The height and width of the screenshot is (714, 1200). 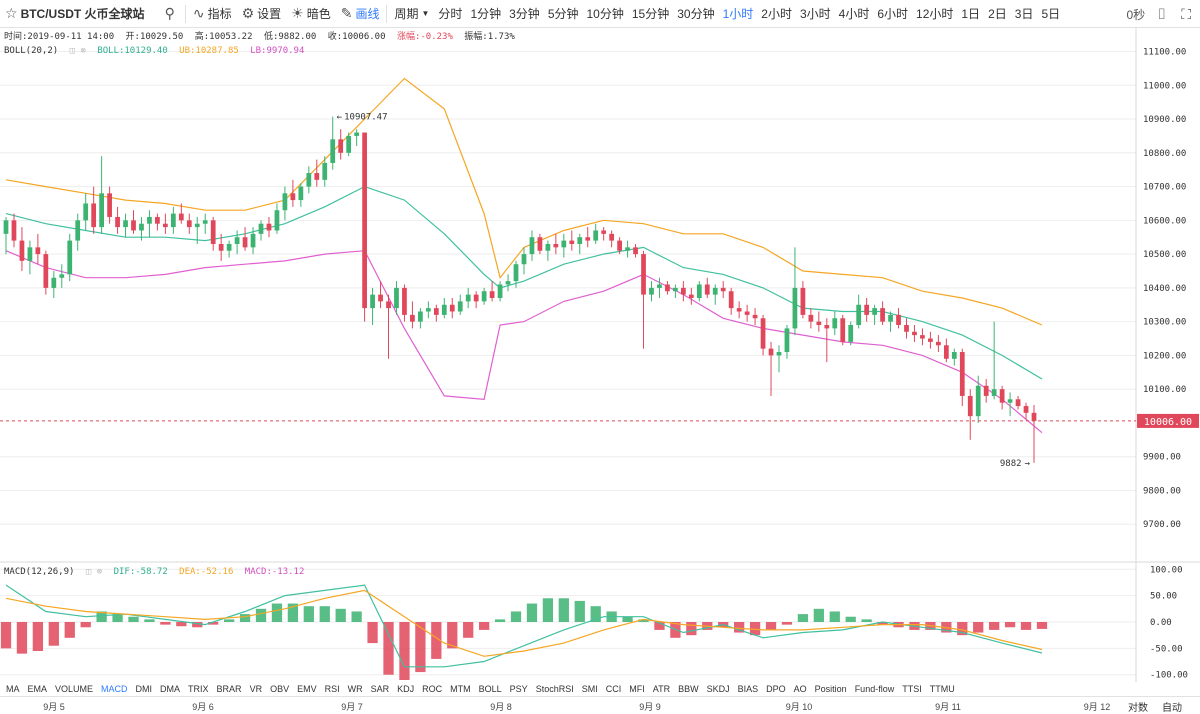 What do you see at coordinates (776, 14) in the screenshot?
I see `period-option: 2小时` at bounding box center [776, 14].